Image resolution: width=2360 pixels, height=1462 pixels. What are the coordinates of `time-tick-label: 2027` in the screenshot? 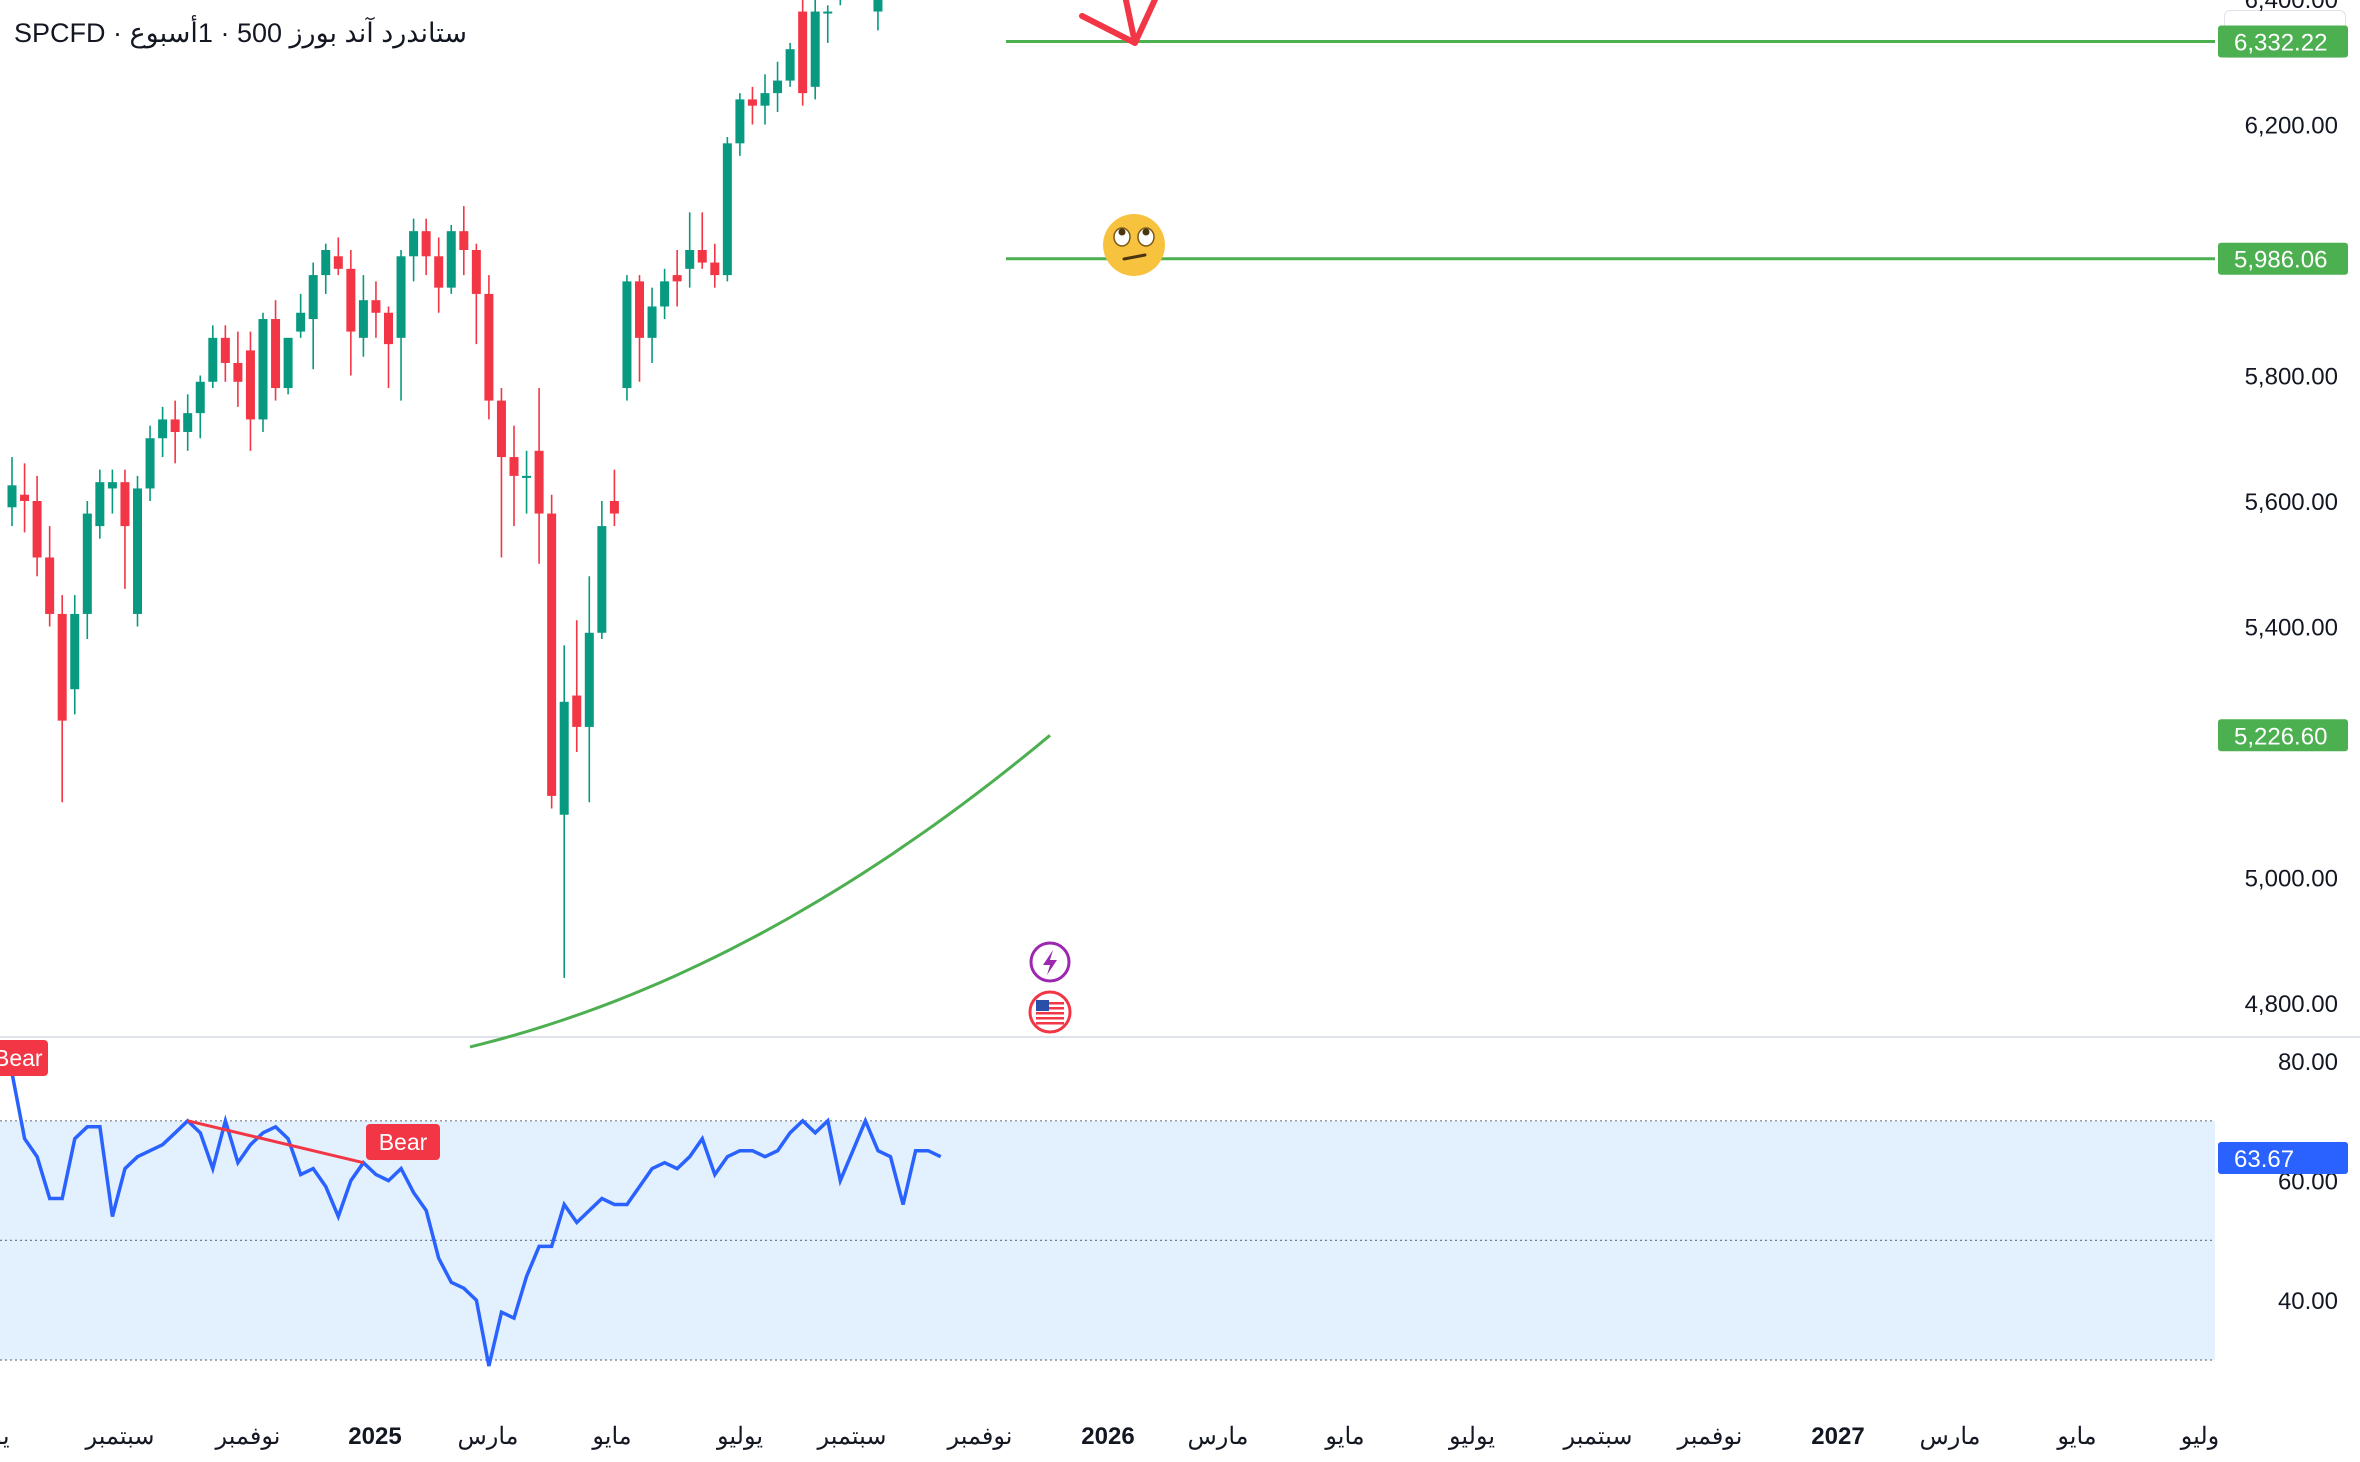 It's located at (1837, 1436).